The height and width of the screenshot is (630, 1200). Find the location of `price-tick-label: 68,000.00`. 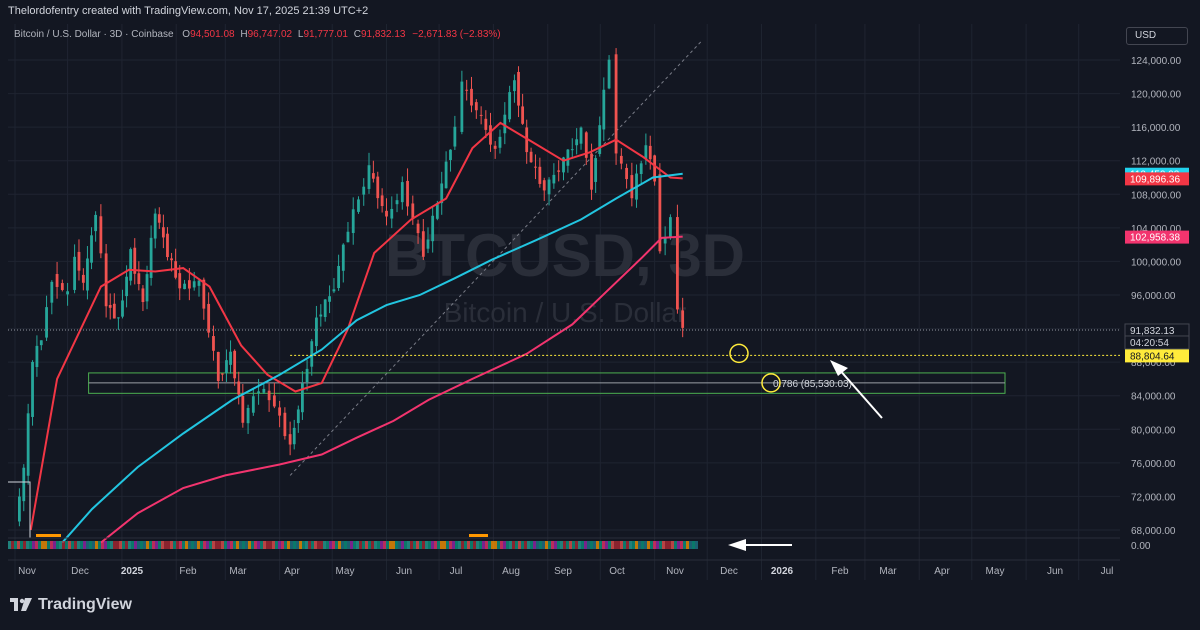

price-tick-label: 68,000.00 is located at coordinates (1153, 531).